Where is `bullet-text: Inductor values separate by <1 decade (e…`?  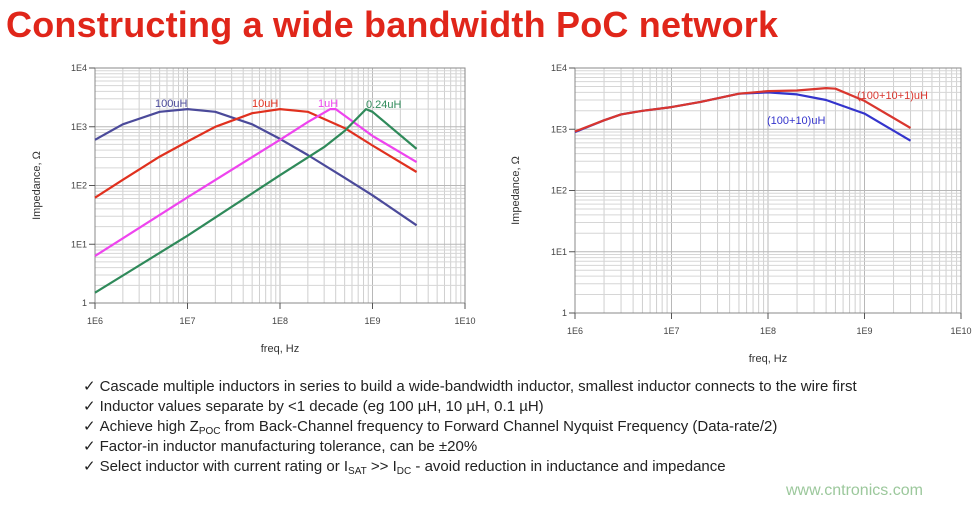
bullet-text: Inductor values separate by <1 decade (e… is located at coordinates (321, 406).